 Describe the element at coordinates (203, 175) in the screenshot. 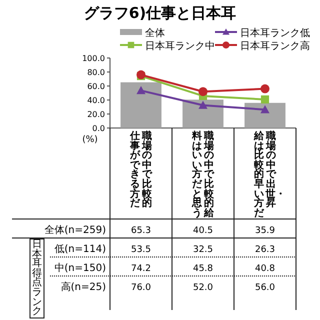

I see `category-label: 職場の中で比較的給料はいい方だと思う` at that location.